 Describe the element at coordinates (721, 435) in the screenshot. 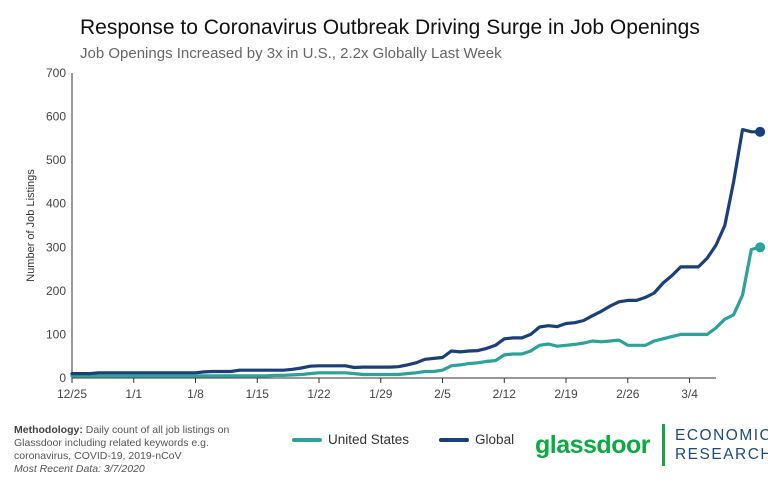

I see `logo-line-economic: ECONOMIC` at that location.